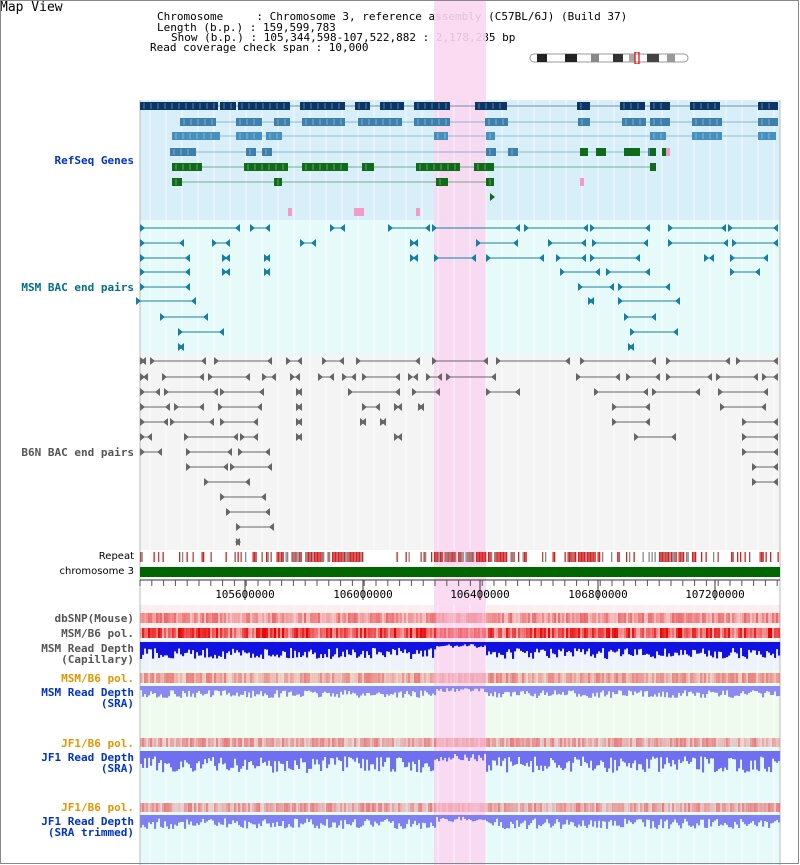 The image size is (800, 865). Describe the element at coordinates (715, 594) in the screenshot. I see `axis-tick-label: 107200000` at that location.